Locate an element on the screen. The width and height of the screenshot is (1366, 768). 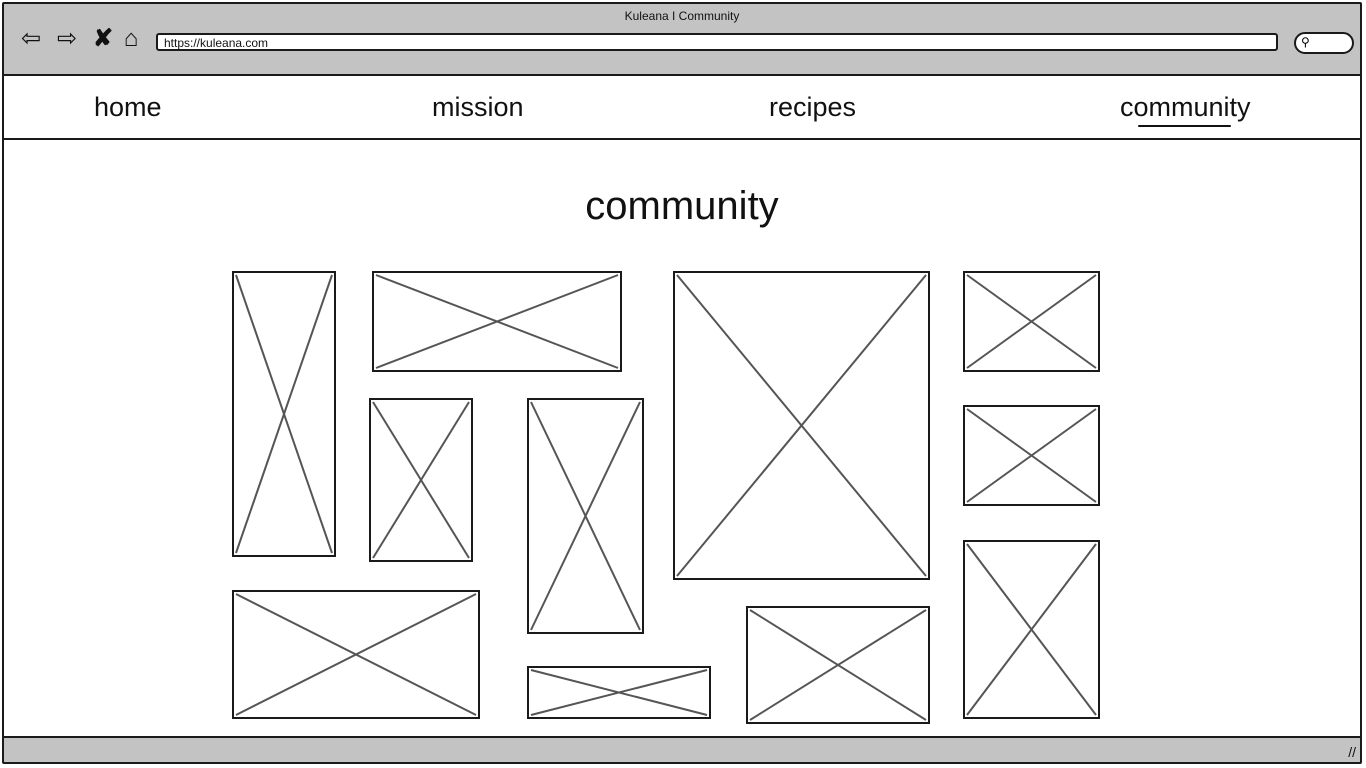
forward-arrow-icon: ⇨ is located at coordinates (67, 38).